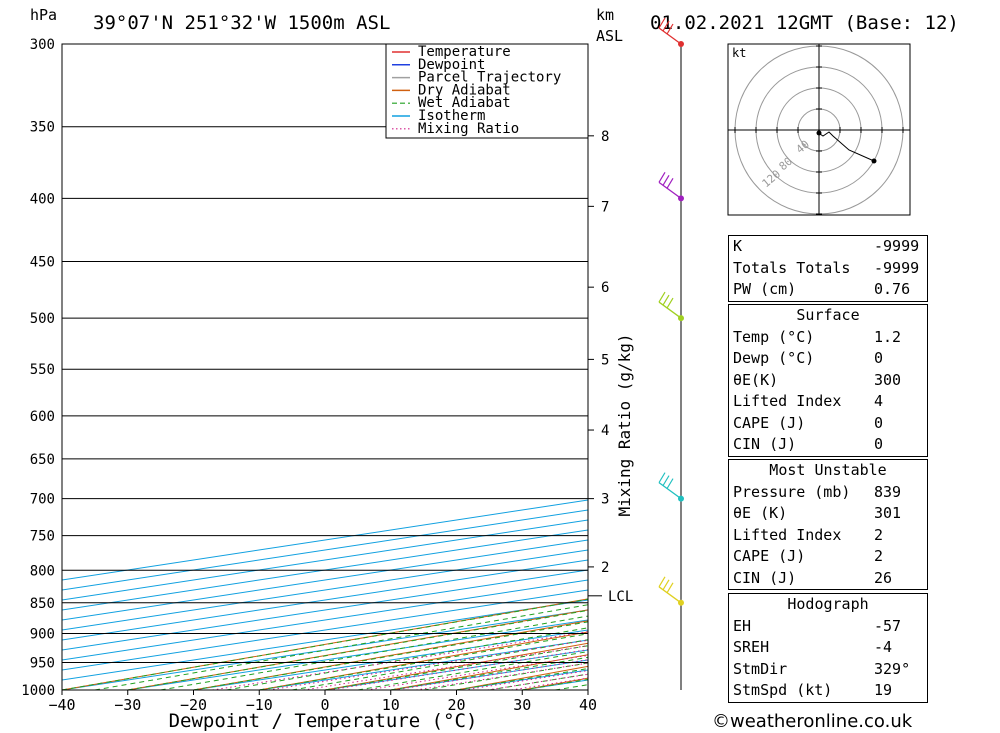 The image size is (1000, 733). Describe the element at coordinates (774, 358) in the screenshot. I see `index-label: Dewp (°C)` at that location.